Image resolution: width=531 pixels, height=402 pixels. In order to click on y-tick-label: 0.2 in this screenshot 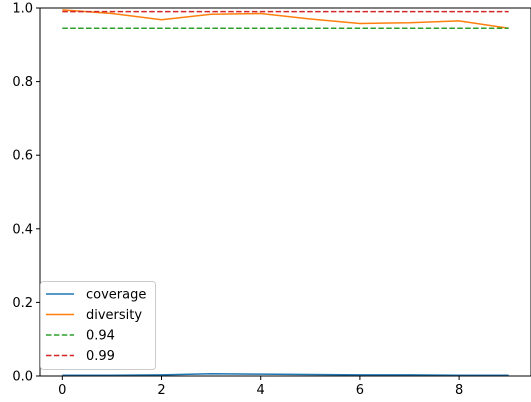, I will do `click(22, 303)`.